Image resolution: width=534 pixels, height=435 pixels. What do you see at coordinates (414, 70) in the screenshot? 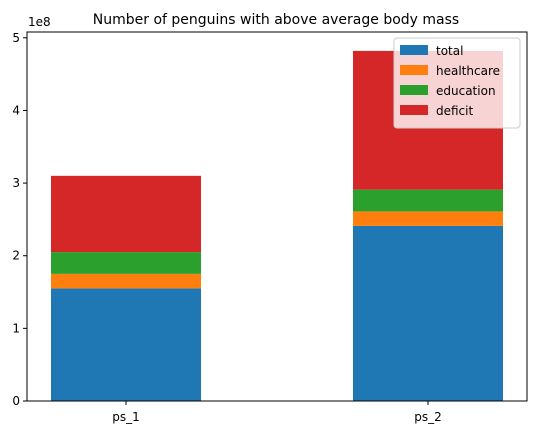
I see `legend-swatch-healthcare` at bounding box center [414, 70].